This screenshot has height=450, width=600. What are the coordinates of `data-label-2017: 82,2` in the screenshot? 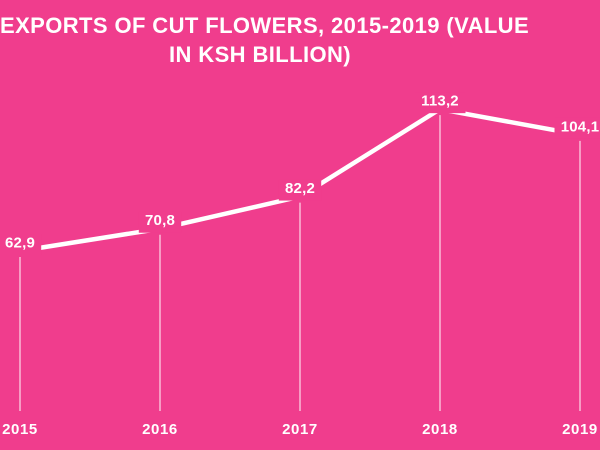 It's located at (300, 188).